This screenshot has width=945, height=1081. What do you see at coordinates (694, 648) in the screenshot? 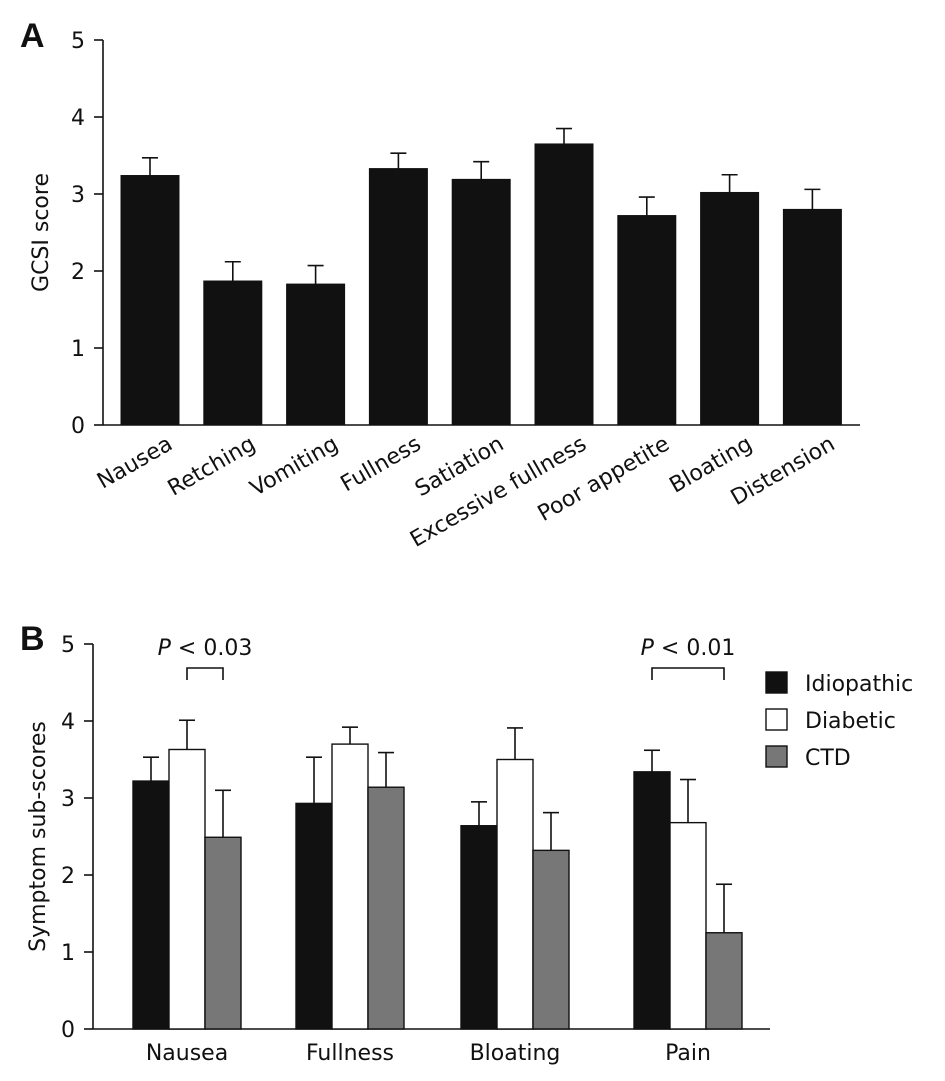
I see `significance-value: < 0.01` at bounding box center [694, 648].